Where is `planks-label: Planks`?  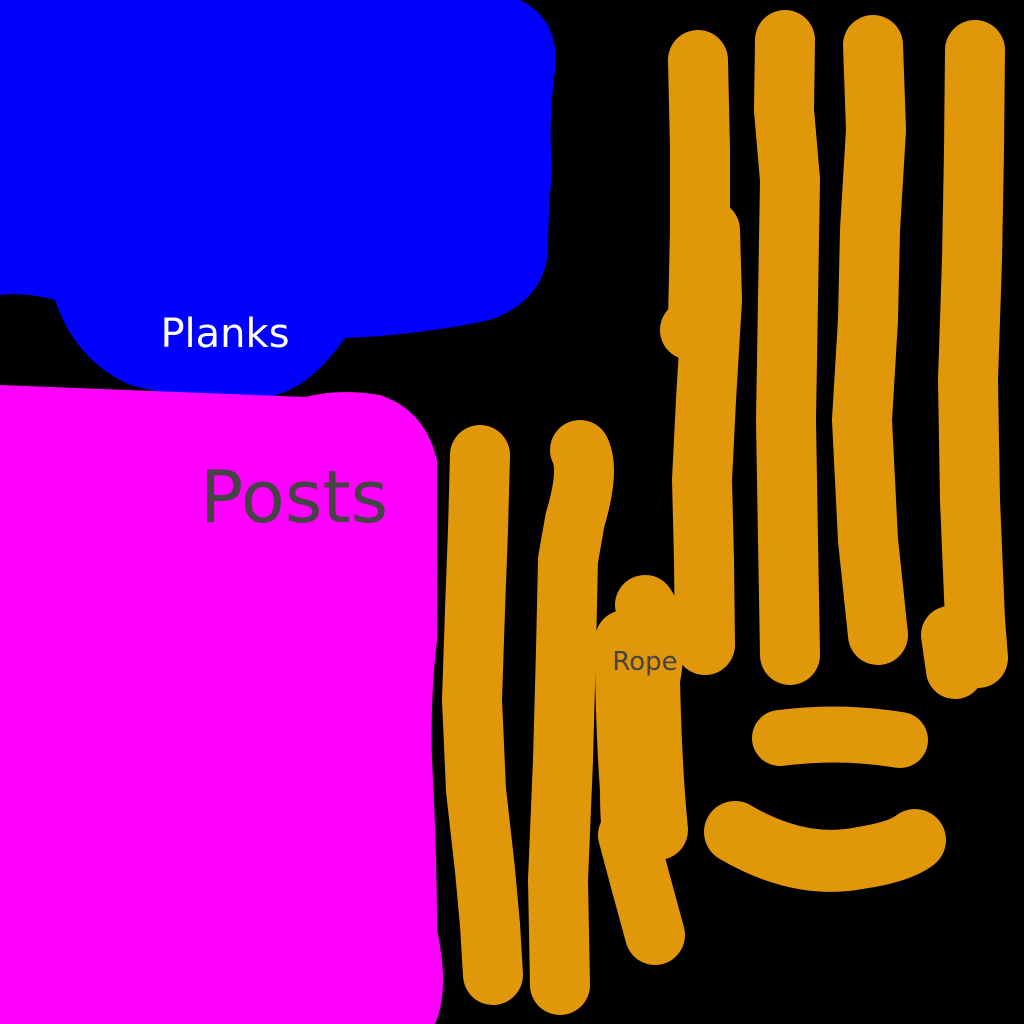 planks-label: Planks is located at coordinates (224, 334).